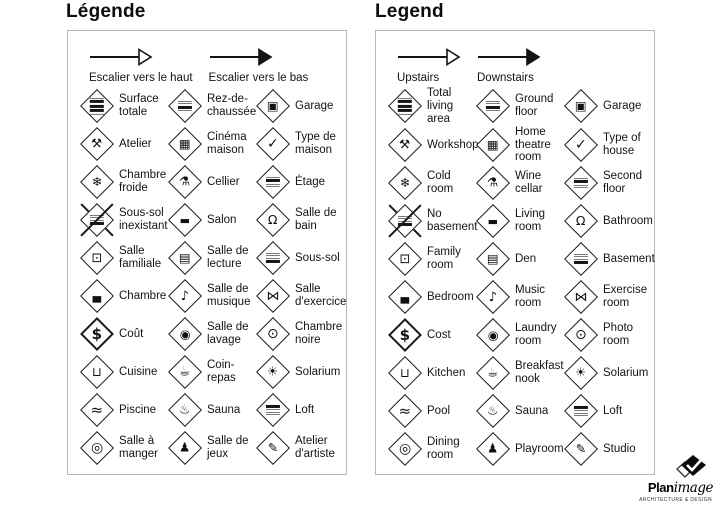 This screenshot has width=720, height=523. I want to click on legend-item-label: Ground floor, so click(534, 106).